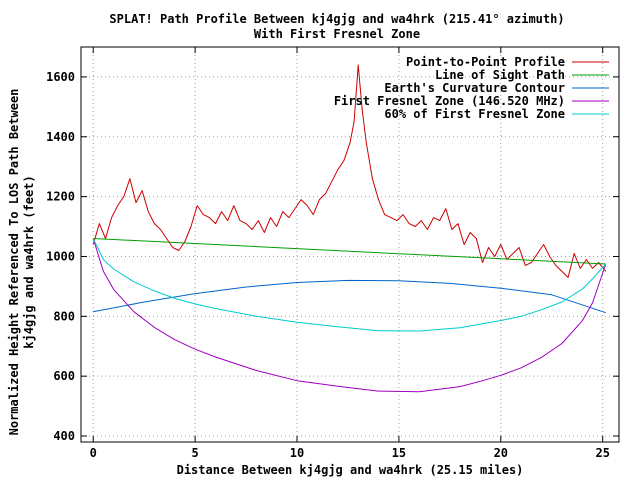  What do you see at coordinates (474, 88) in the screenshot?
I see `legend-label: Earth's Curvature Contour` at bounding box center [474, 88].